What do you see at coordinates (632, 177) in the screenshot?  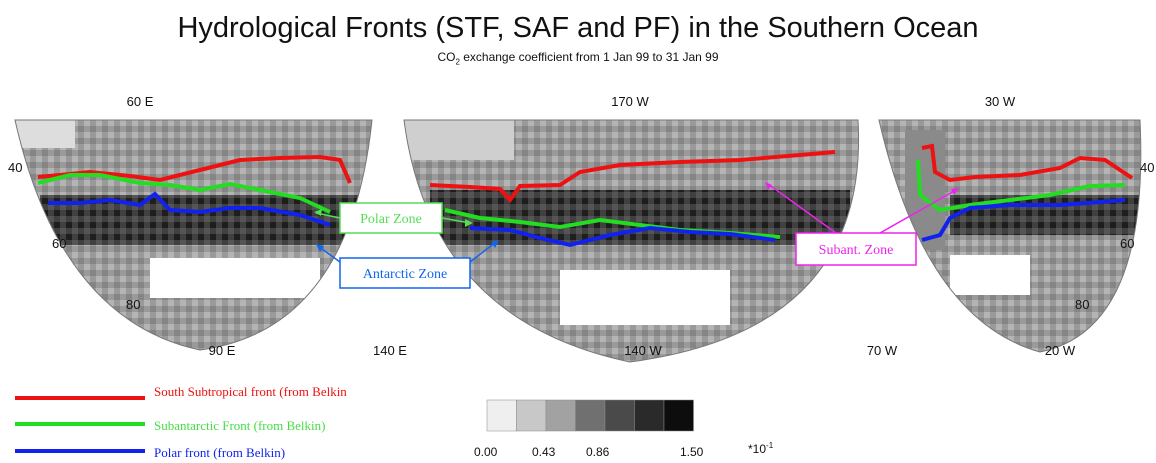 I see `stf-line-center` at bounding box center [632, 177].